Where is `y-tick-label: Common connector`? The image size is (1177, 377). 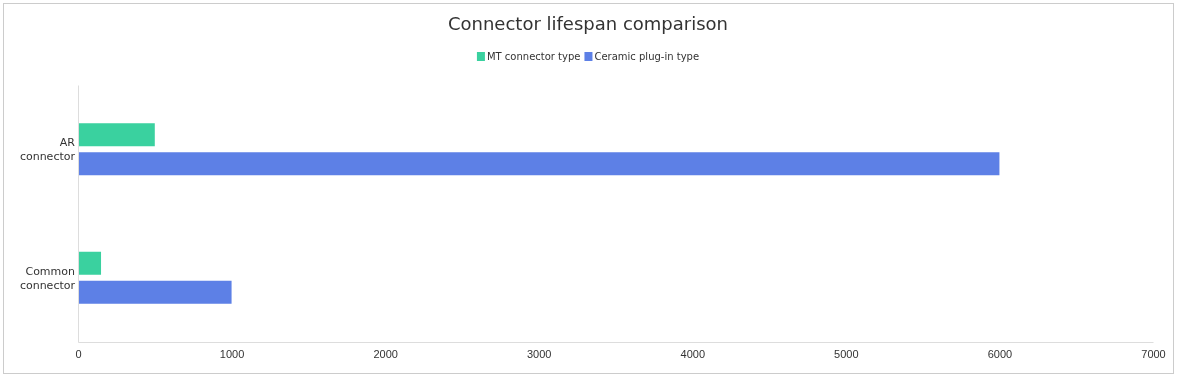
y-tick-label: Common connector is located at coordinates (47, 278).